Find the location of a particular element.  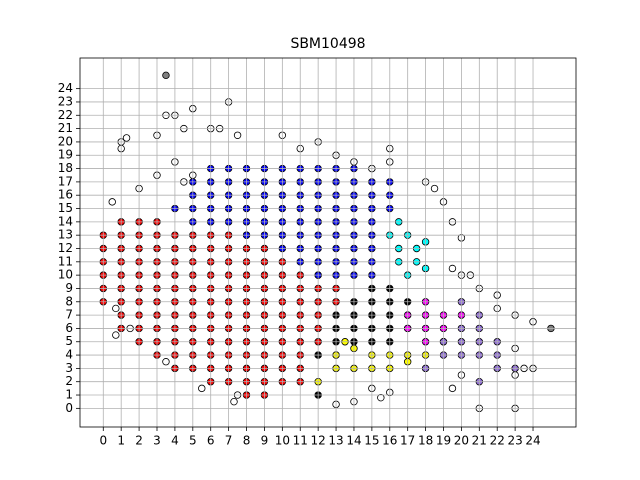

x-tick-label: 15 is located at coordinates (371, 441).